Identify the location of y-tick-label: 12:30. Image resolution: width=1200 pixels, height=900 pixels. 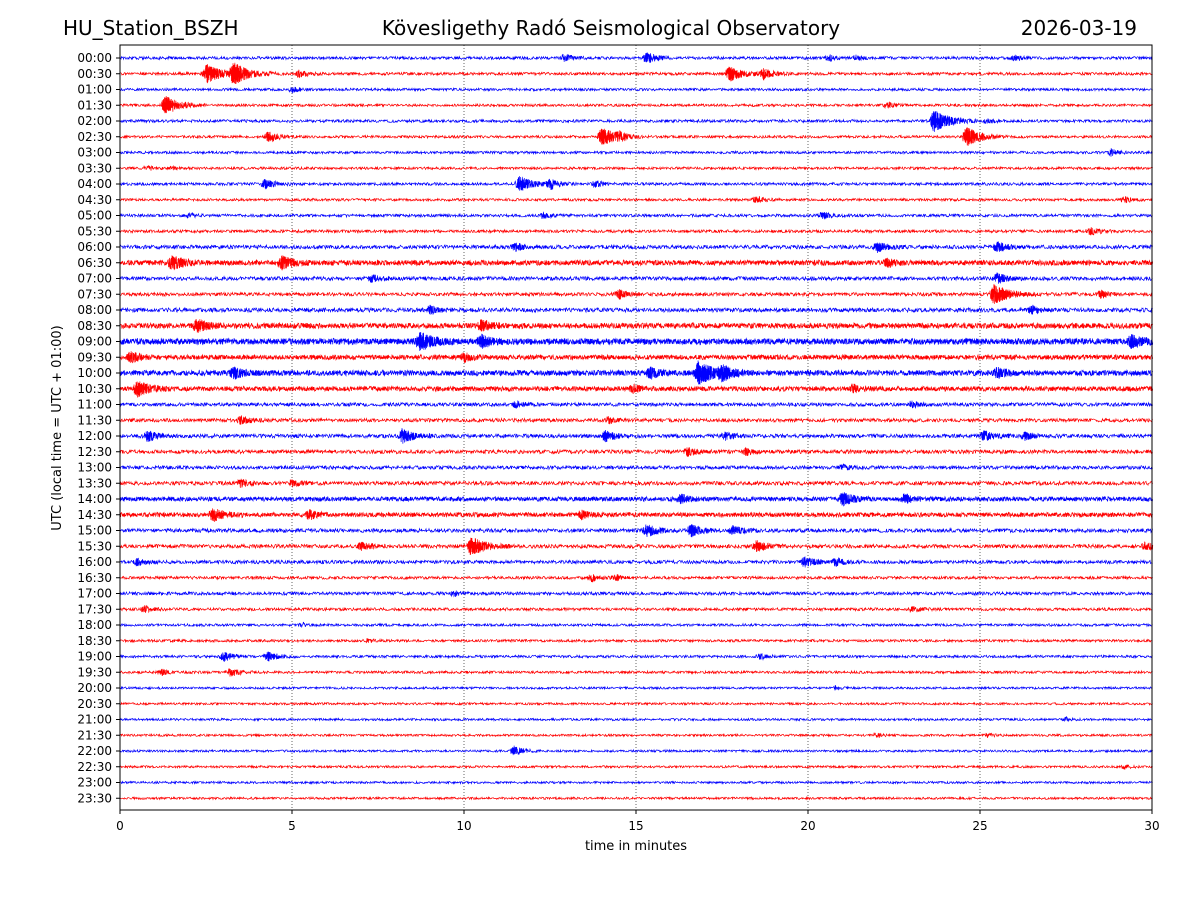
(94, 452).